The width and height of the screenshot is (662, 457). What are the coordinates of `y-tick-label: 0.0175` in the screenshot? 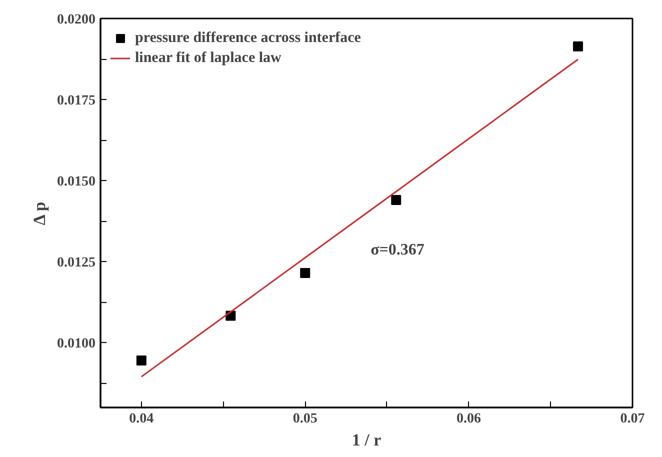 It's located at (76, 101).